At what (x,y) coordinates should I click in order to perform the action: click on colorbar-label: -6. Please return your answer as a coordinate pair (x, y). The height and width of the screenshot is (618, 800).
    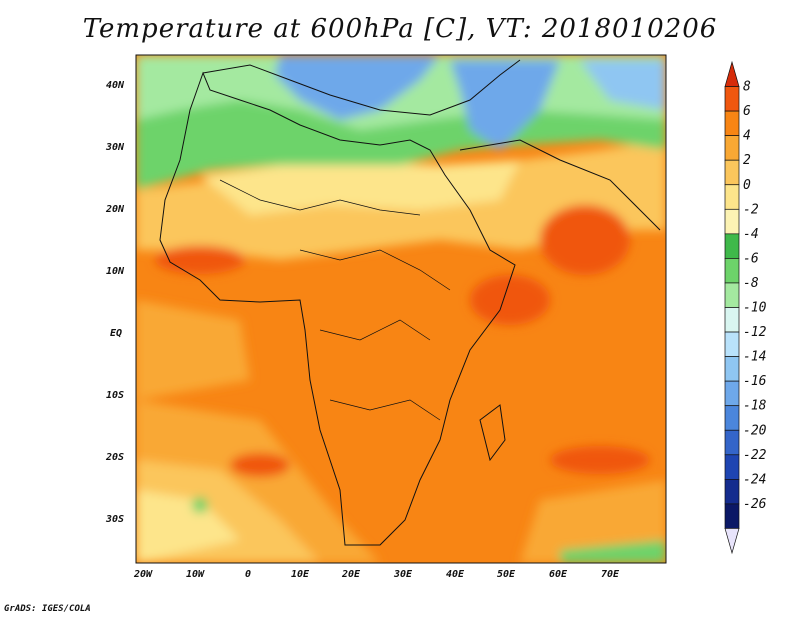
    Looking at the image, I should click on (751, 258).